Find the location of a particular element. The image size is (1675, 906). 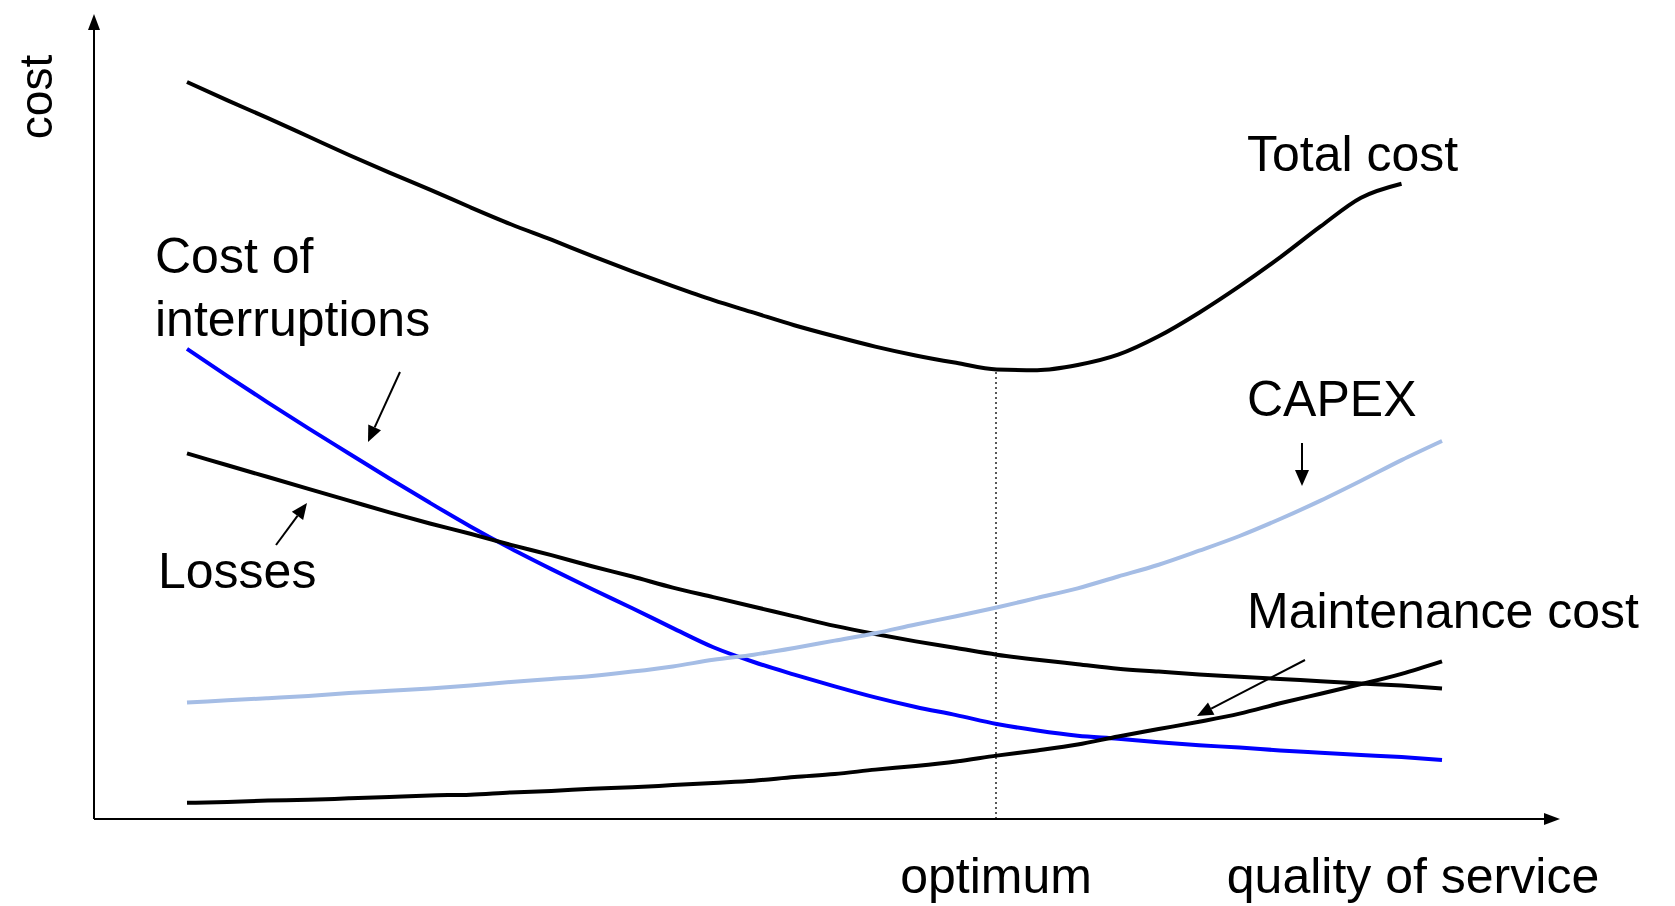

series-label: Cost of interruptions is located at coordinates (293, 287).